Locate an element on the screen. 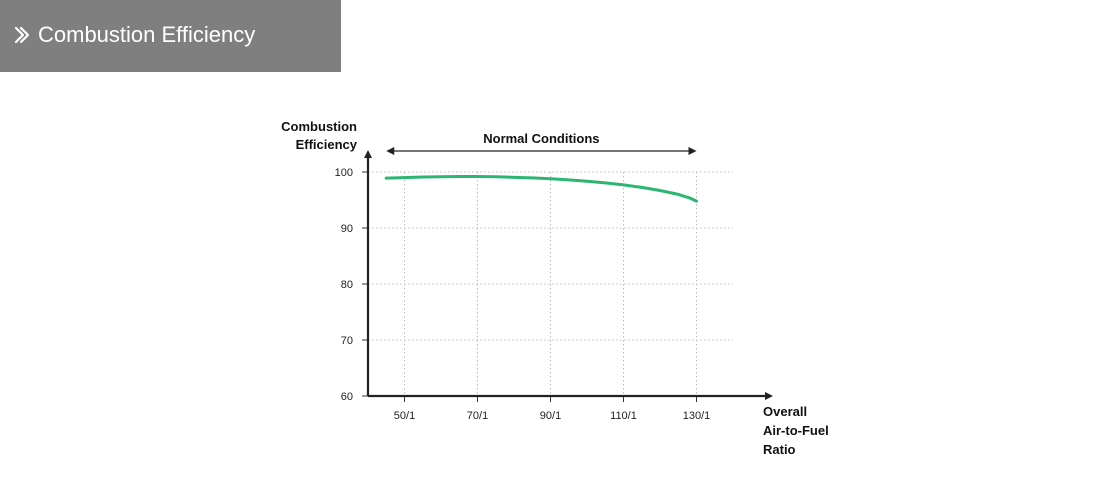 The image size is (1100, 481). x-axis-title: Air-to-Fuel is located at coordinates (796, 430).